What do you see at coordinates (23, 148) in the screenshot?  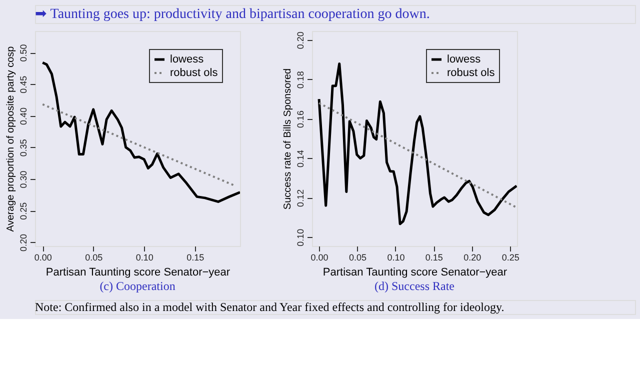 I see `y-tick-label: 0.35` at bounding box center [23, 148].